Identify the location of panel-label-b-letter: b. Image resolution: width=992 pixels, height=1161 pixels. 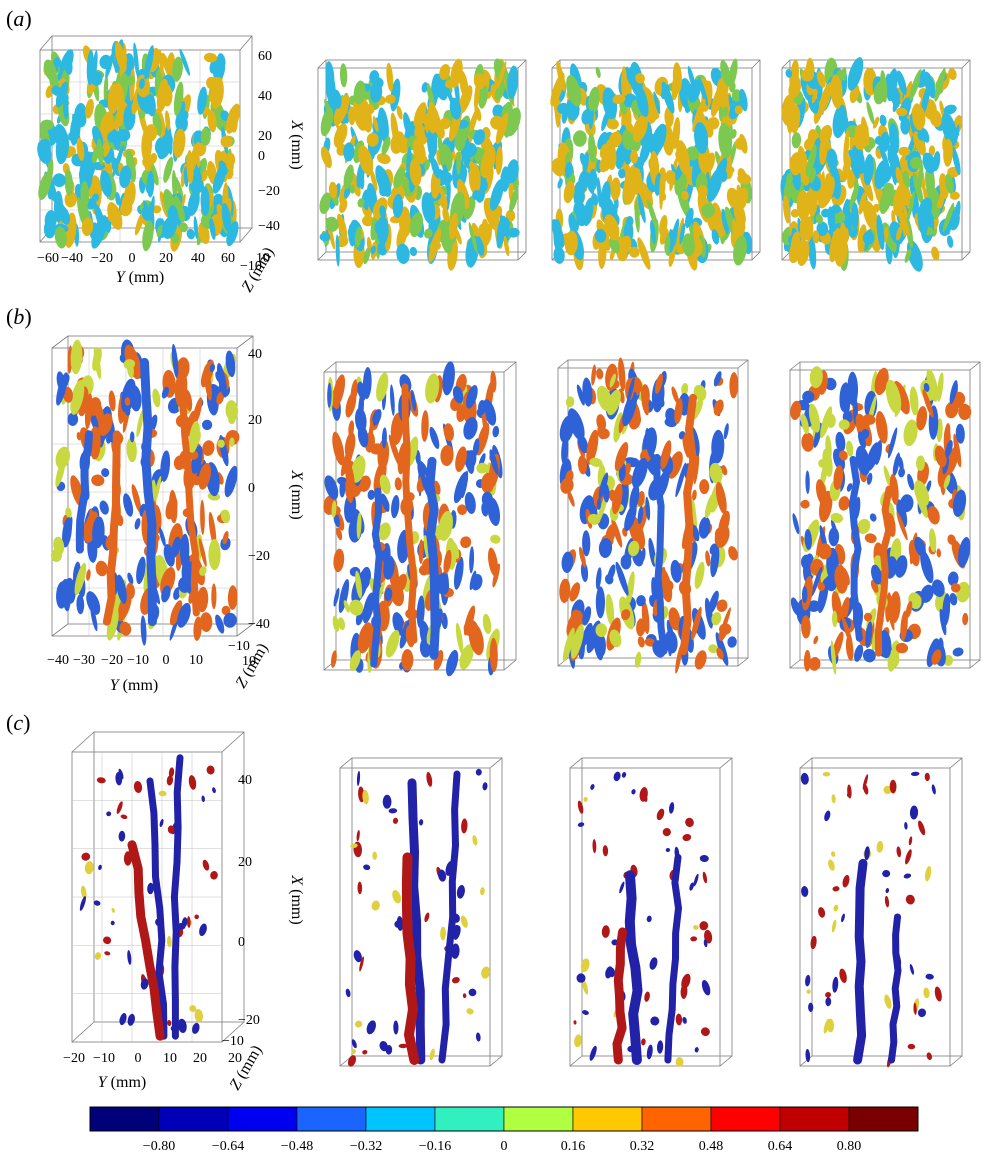
(19, 316).